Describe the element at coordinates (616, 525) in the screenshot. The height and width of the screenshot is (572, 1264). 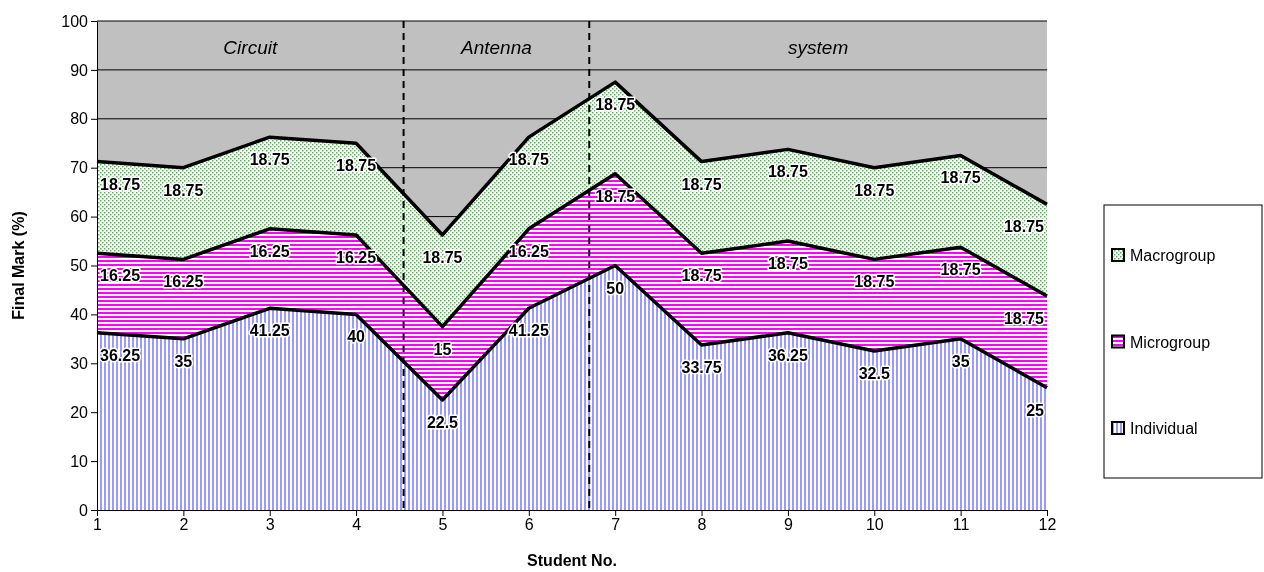
I see `x-tick-label: 7` at that location.